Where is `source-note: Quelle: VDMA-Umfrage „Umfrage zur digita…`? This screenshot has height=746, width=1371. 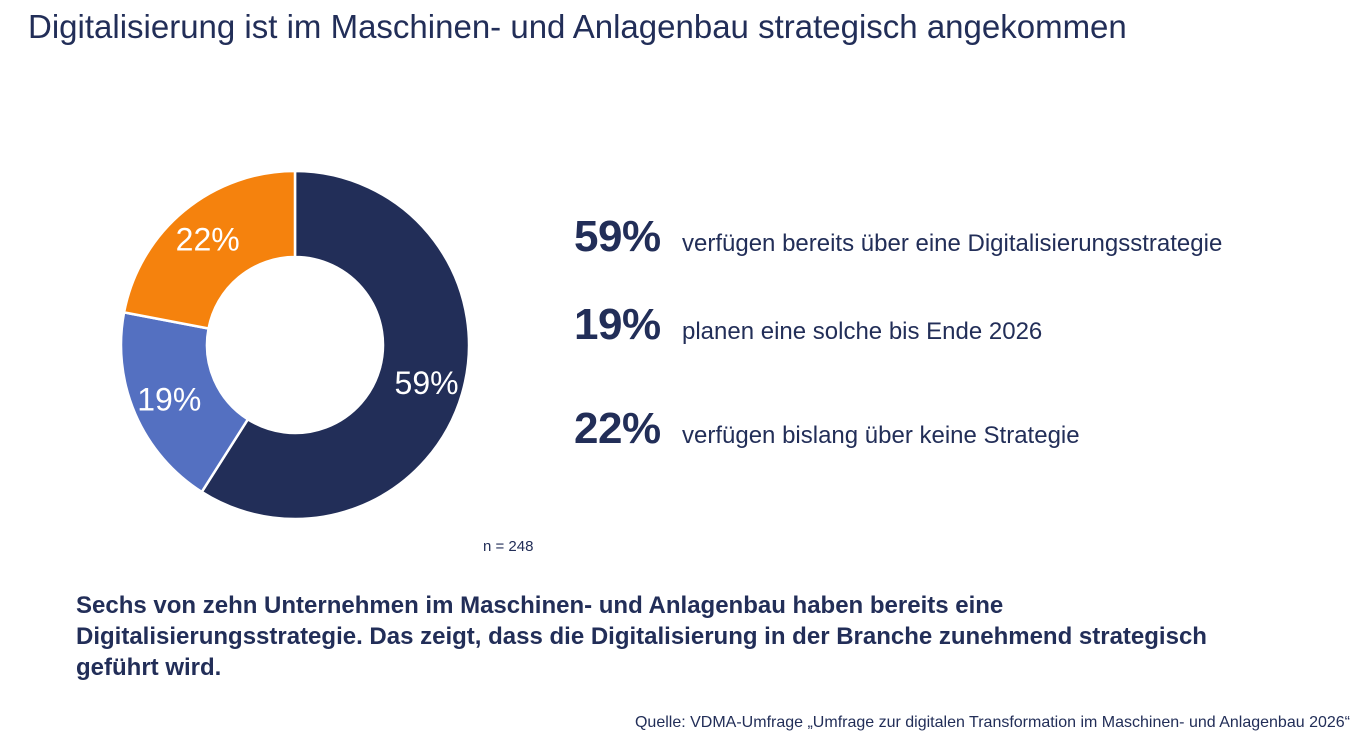
source-note: Quelle: VDMA-Umfrage „Umfrage zur digita… is located at coordinates (992, 722).